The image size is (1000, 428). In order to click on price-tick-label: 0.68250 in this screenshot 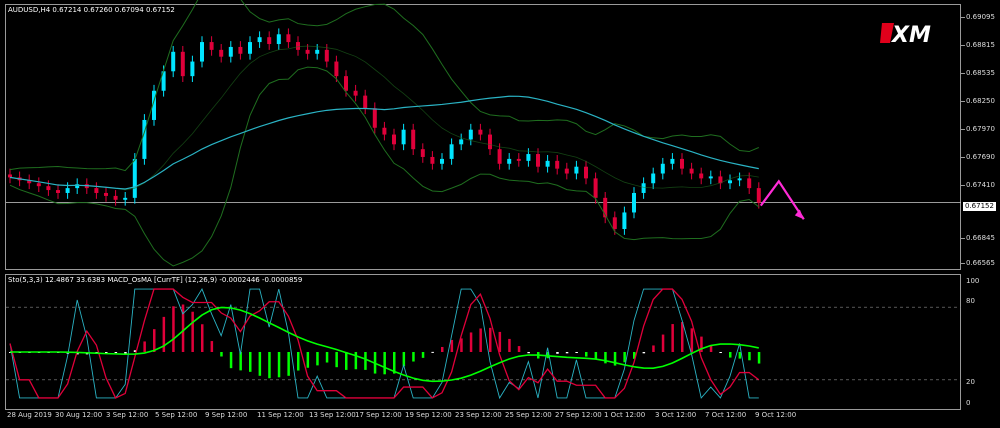, I will do `click(980, 101)`.